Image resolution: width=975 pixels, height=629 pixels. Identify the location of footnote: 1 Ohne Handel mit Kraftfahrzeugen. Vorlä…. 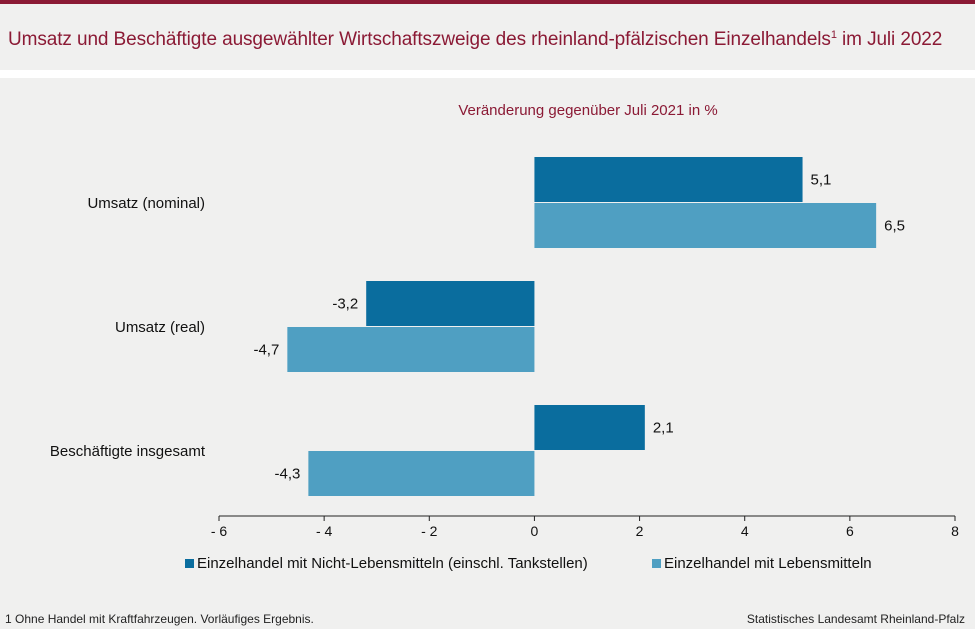
(159, 619).